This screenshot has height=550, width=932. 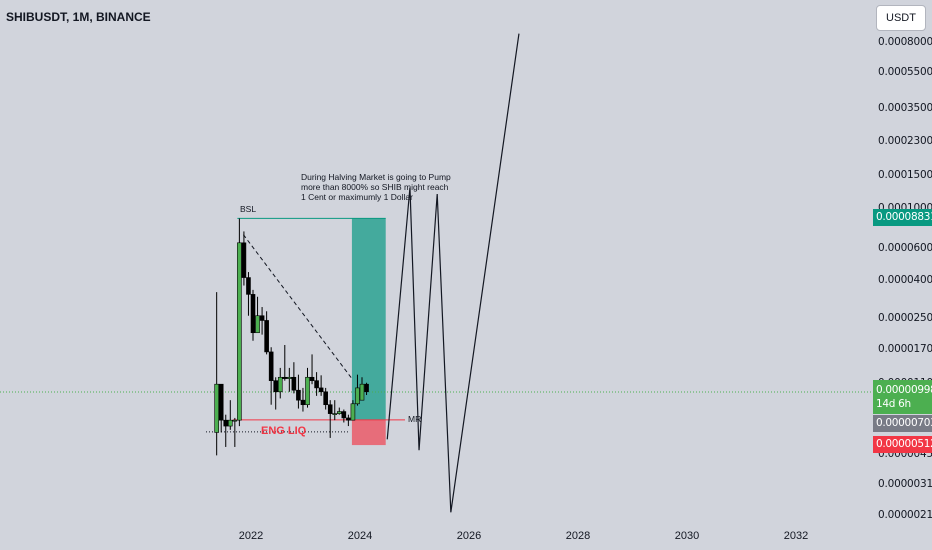 I want to click on time-tick: 2032, so click(x=796, y=536).